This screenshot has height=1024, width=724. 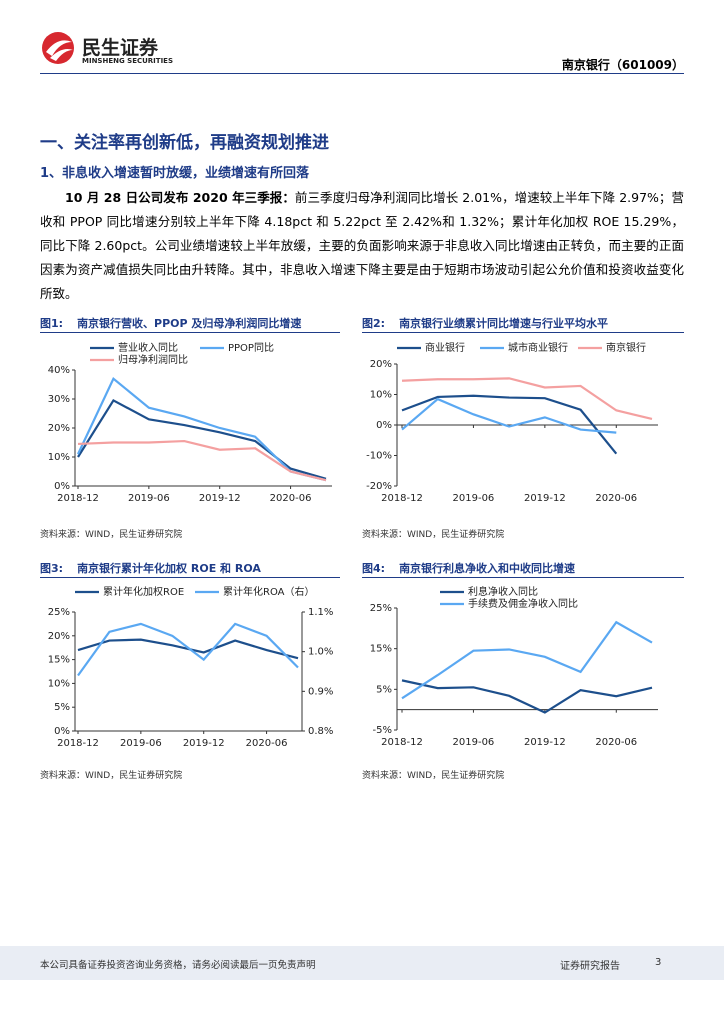 What do you see at coordinates (320, 612) in the screenshot?
I see `y2-tick-label: 1.1%` at bounding box center [320, 612].